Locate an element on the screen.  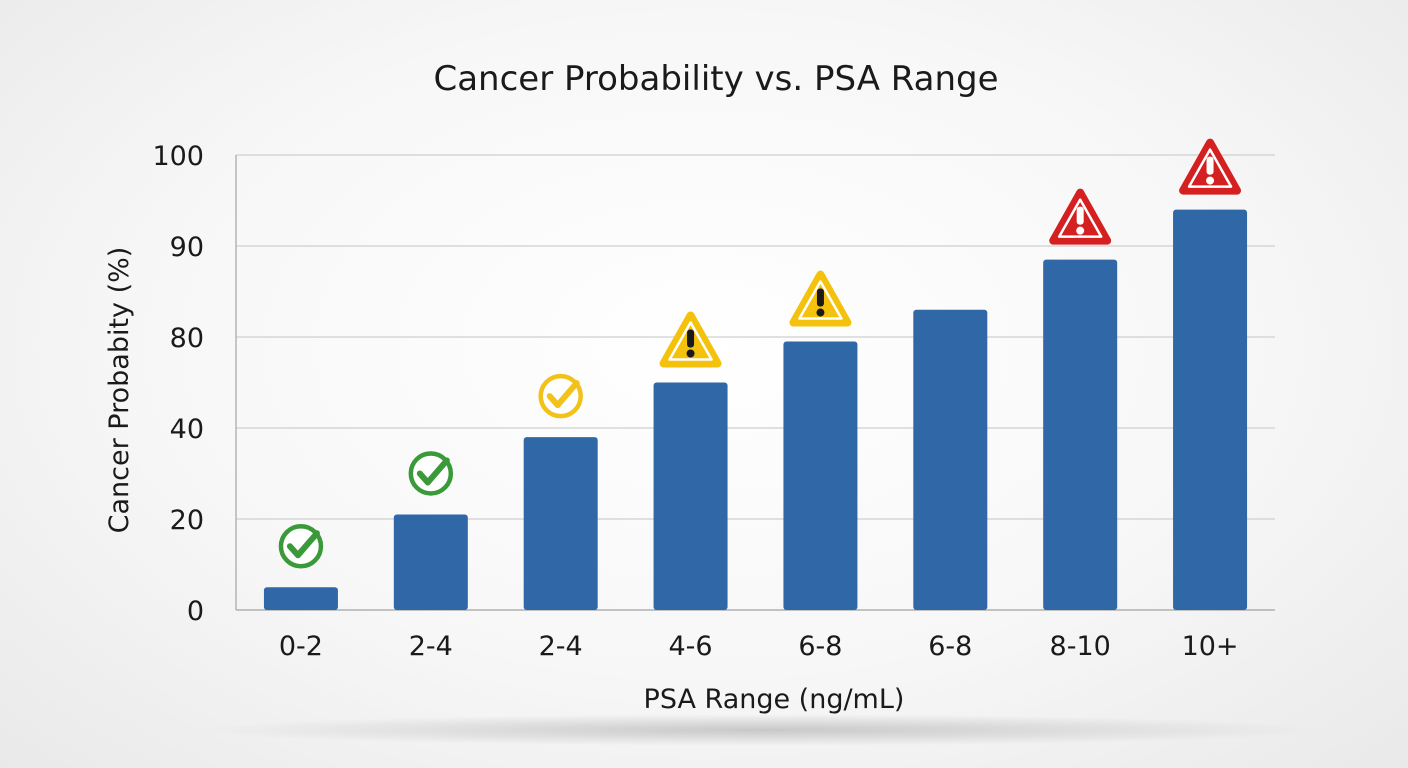
y-tick-label: 20 is located at coordinates (187, 520).